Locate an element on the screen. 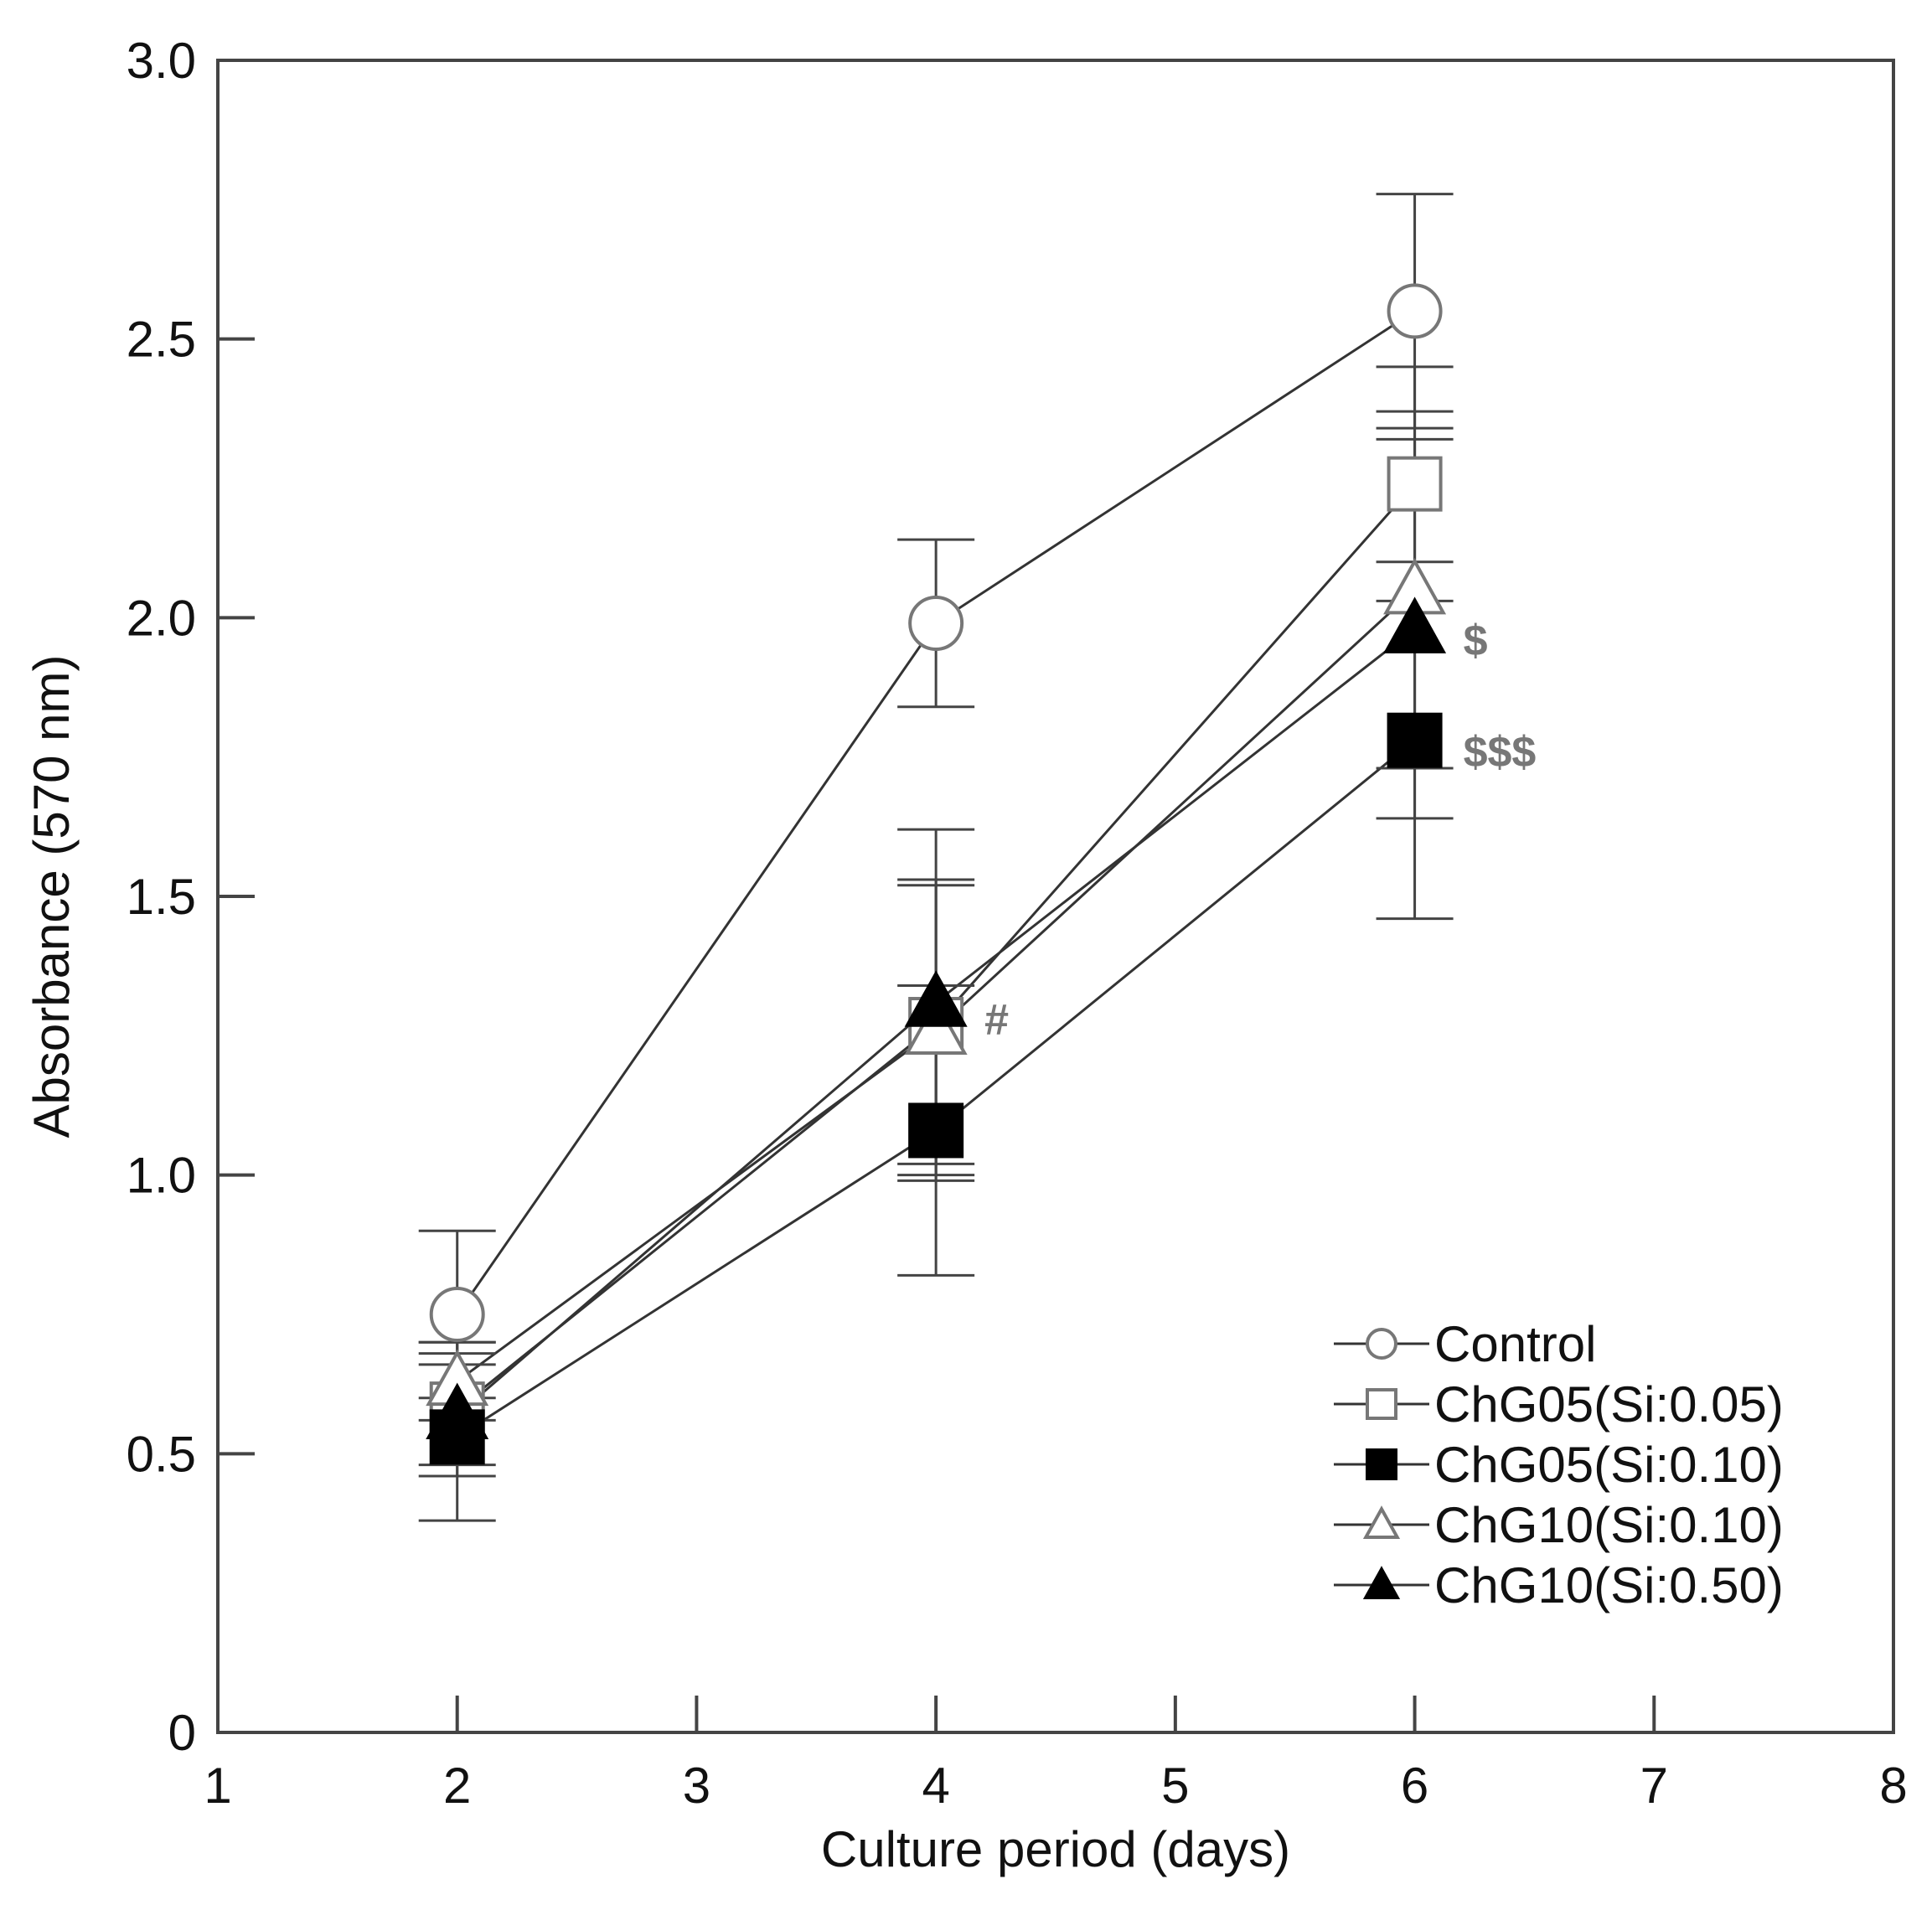  y-tick-label: 3.0 is located at coordinates (161, 61).